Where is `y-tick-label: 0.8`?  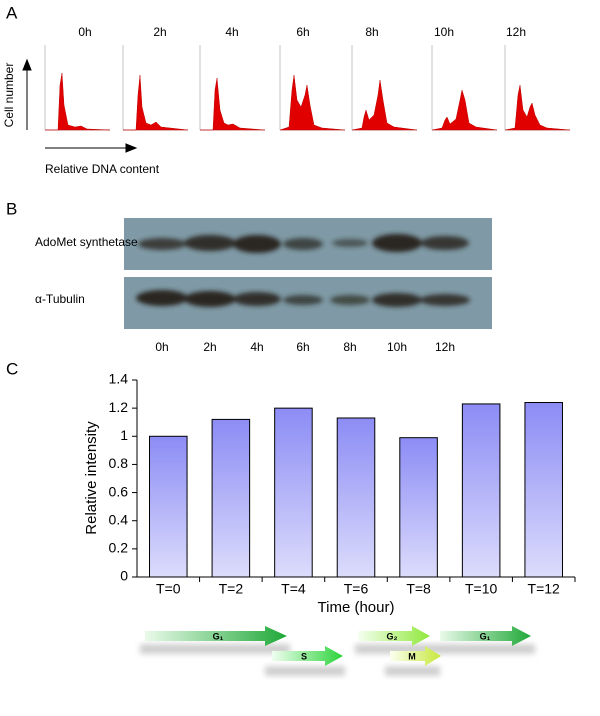 y-tick-label: 0.8 is located at coordinates (119, 463).